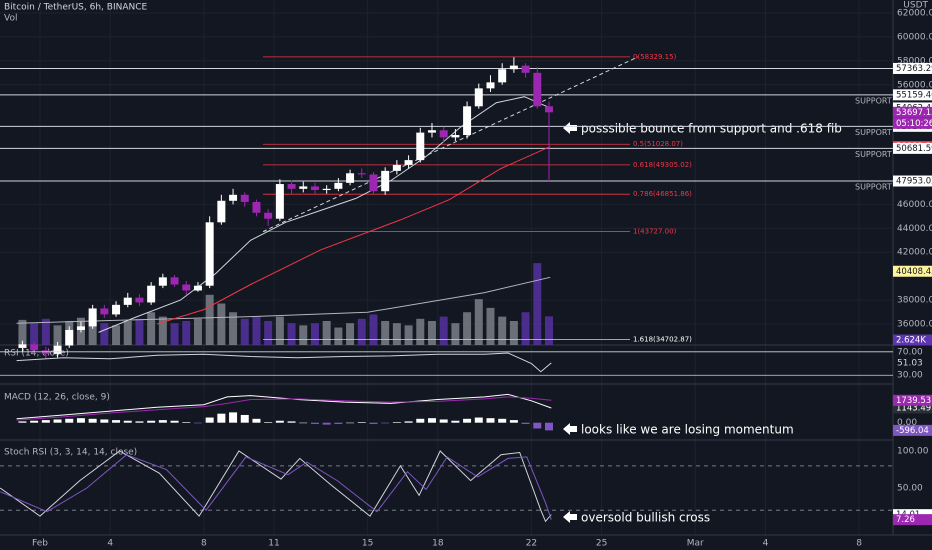 This screenshot has width=932, height=550. I want to click on annotation: oversold bullish cross, so click(645, 518).